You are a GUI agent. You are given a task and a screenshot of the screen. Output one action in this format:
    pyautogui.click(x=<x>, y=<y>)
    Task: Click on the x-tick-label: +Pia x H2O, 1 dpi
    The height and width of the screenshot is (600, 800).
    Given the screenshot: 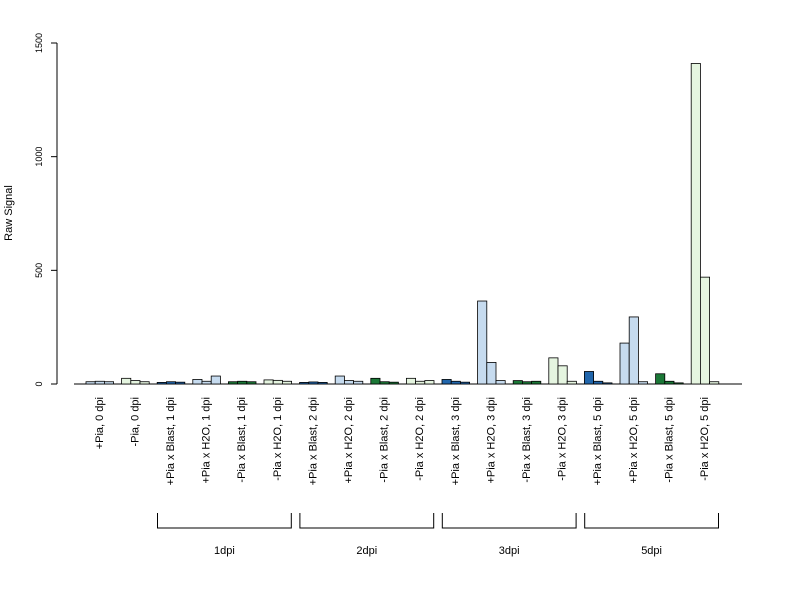 What is the action you would take?
    pyautogui.click(x=207, y=440)
    